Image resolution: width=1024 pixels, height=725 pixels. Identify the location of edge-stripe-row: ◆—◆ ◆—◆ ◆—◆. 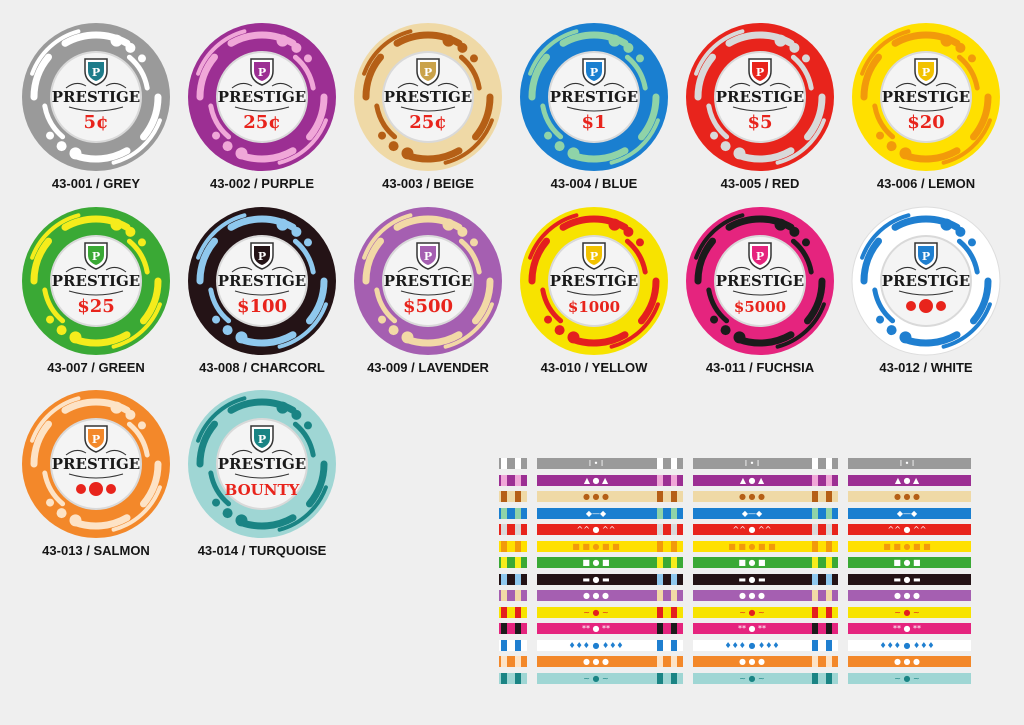
(735, 513).